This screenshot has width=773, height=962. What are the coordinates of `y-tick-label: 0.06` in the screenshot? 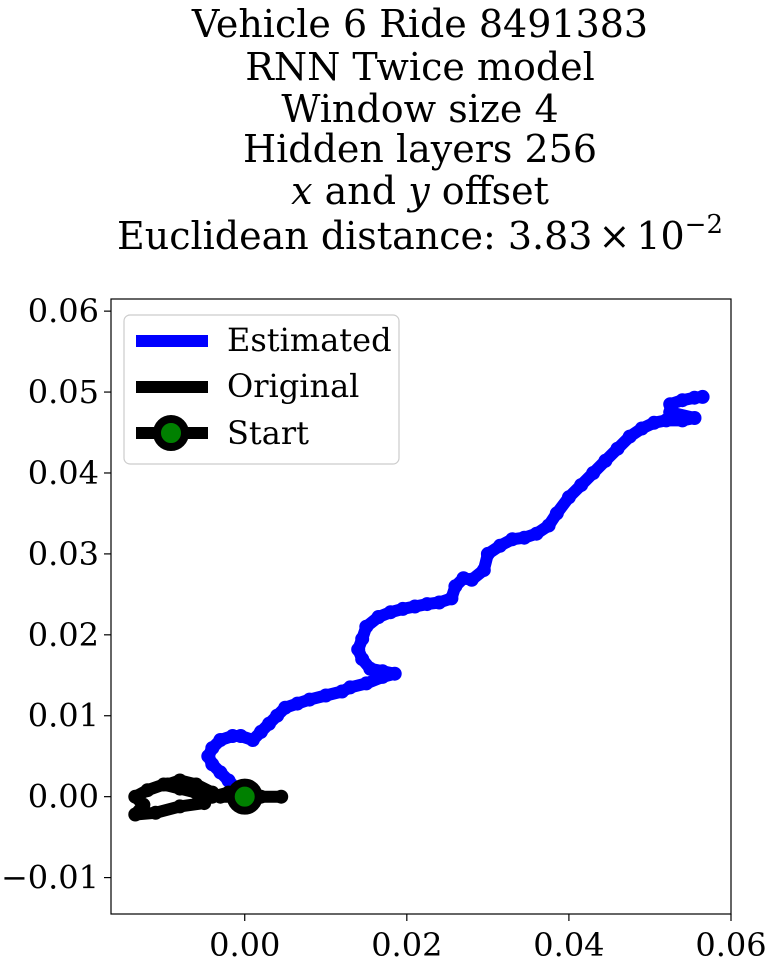 It's located at (63, 311).